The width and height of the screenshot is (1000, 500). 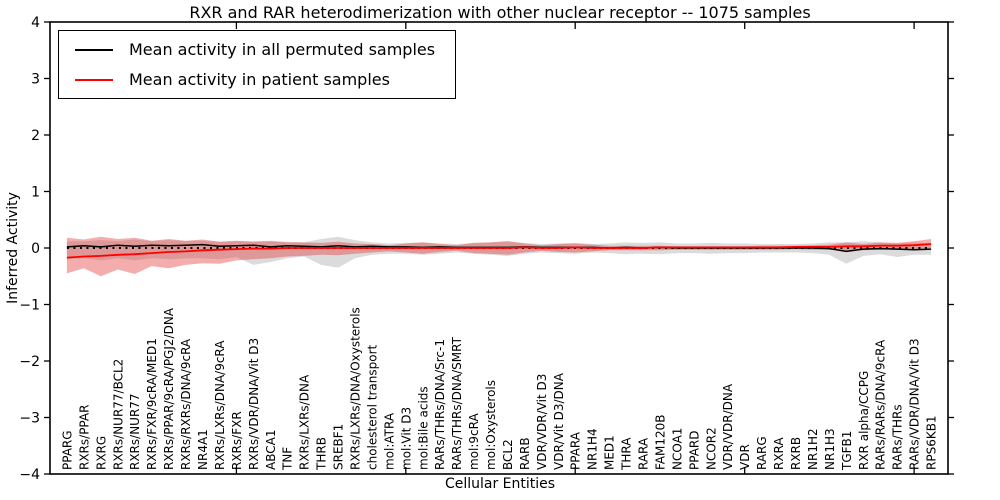 I want to click on y-tick-label: −1, so click(x=29, y=306).